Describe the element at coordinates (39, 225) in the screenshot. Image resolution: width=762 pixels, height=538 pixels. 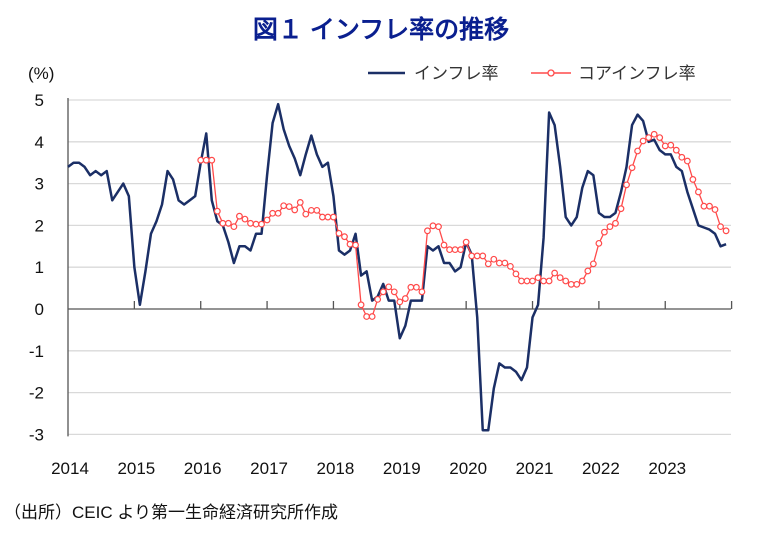
I see `y-tick-label: 2` at that location.